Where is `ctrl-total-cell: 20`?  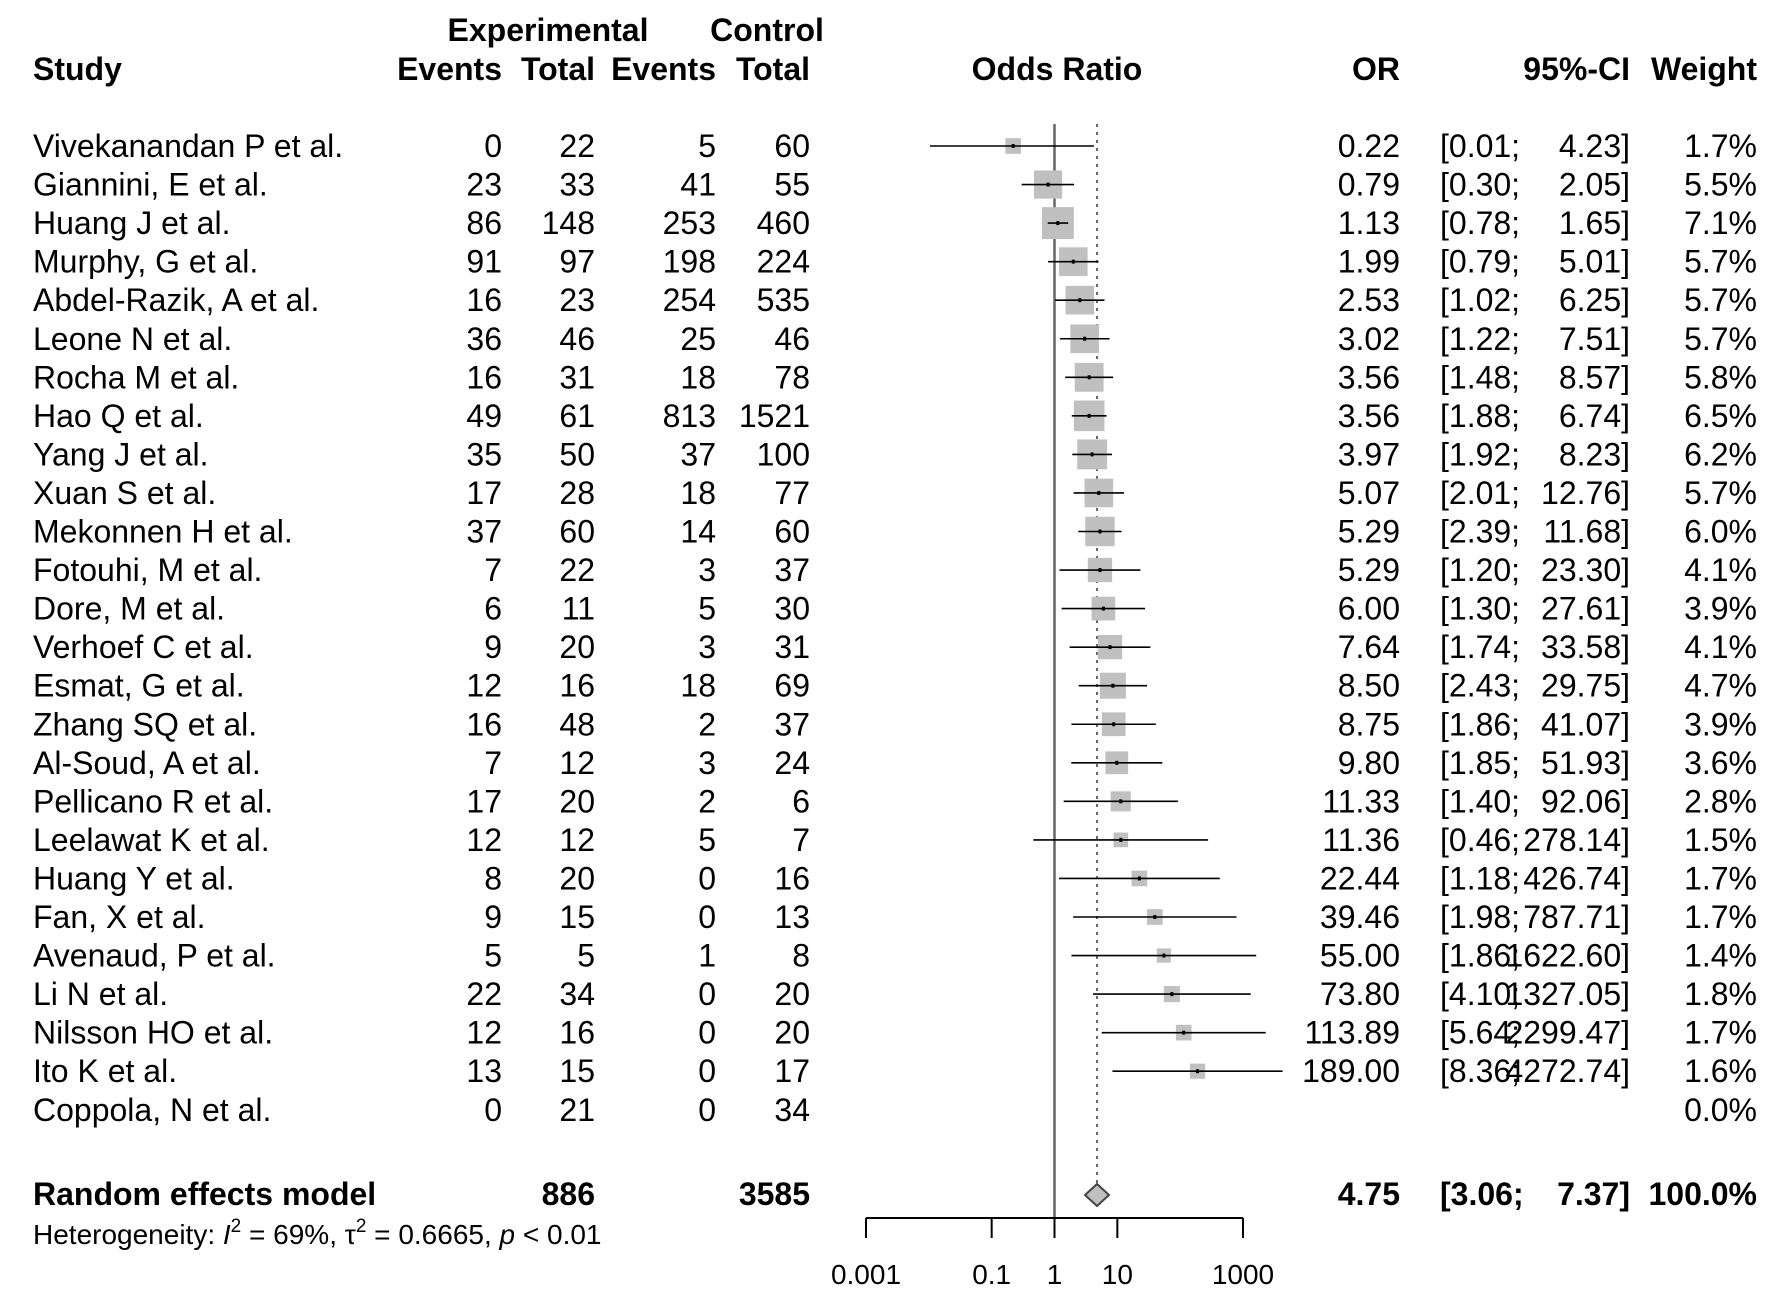
ctrl-total-cell: 20 is located at coordinates (792, 994).